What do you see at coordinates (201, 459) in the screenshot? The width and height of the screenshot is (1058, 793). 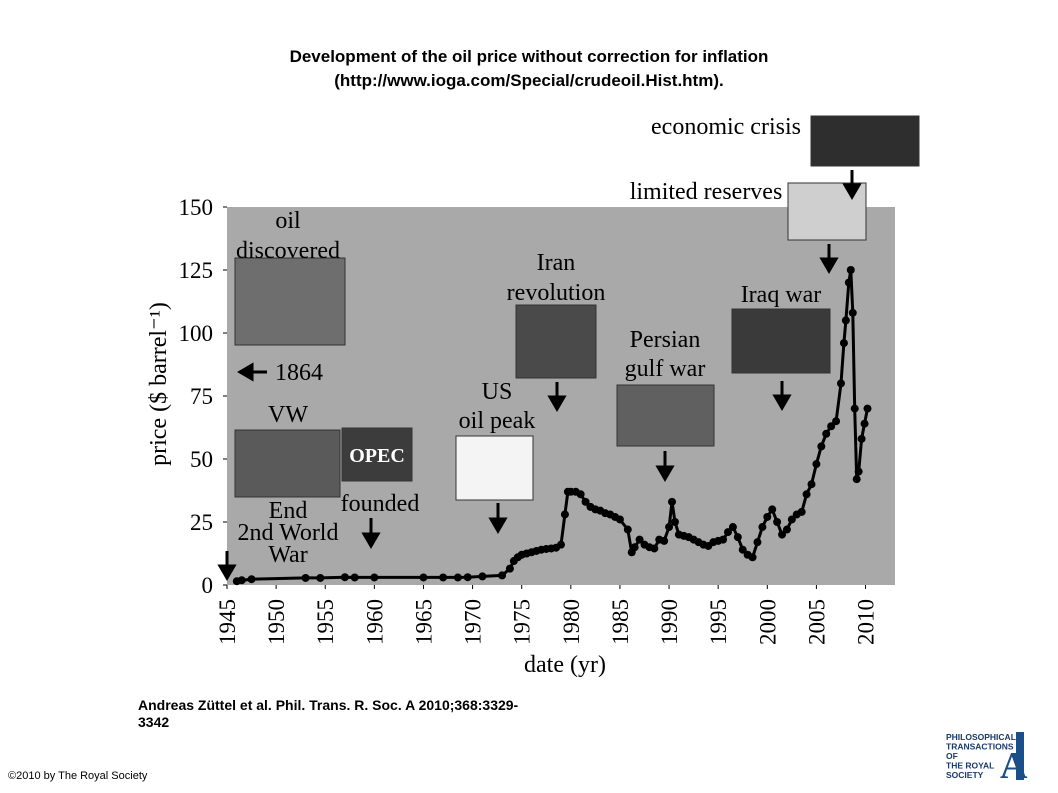 I see `y-tick-label: 50` at bounding box center [201, 459].